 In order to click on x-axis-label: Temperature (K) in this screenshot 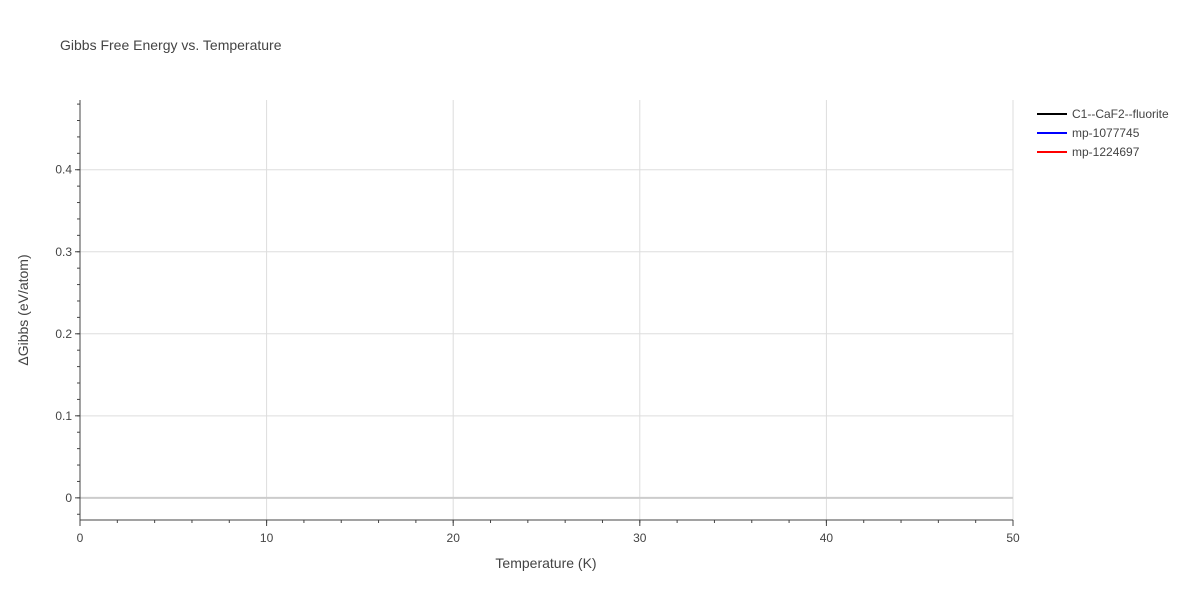, I will do `click(545, 563)`.